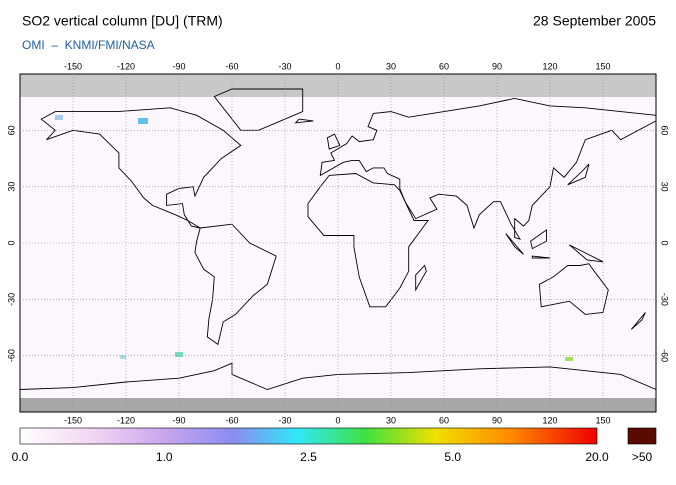 The height and width of the screenshot is (485, 676). Describe the element at coordinates (308, 436) in the screenshot. I see `colorbar` at that location.